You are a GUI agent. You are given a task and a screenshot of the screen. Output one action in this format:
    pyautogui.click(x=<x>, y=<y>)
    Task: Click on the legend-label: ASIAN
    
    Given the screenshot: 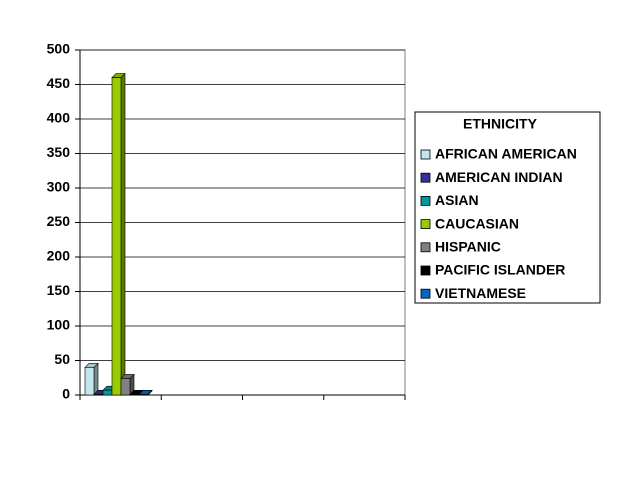 What is the action you would take?
    pyautogui.click(x=457, y=200)
    